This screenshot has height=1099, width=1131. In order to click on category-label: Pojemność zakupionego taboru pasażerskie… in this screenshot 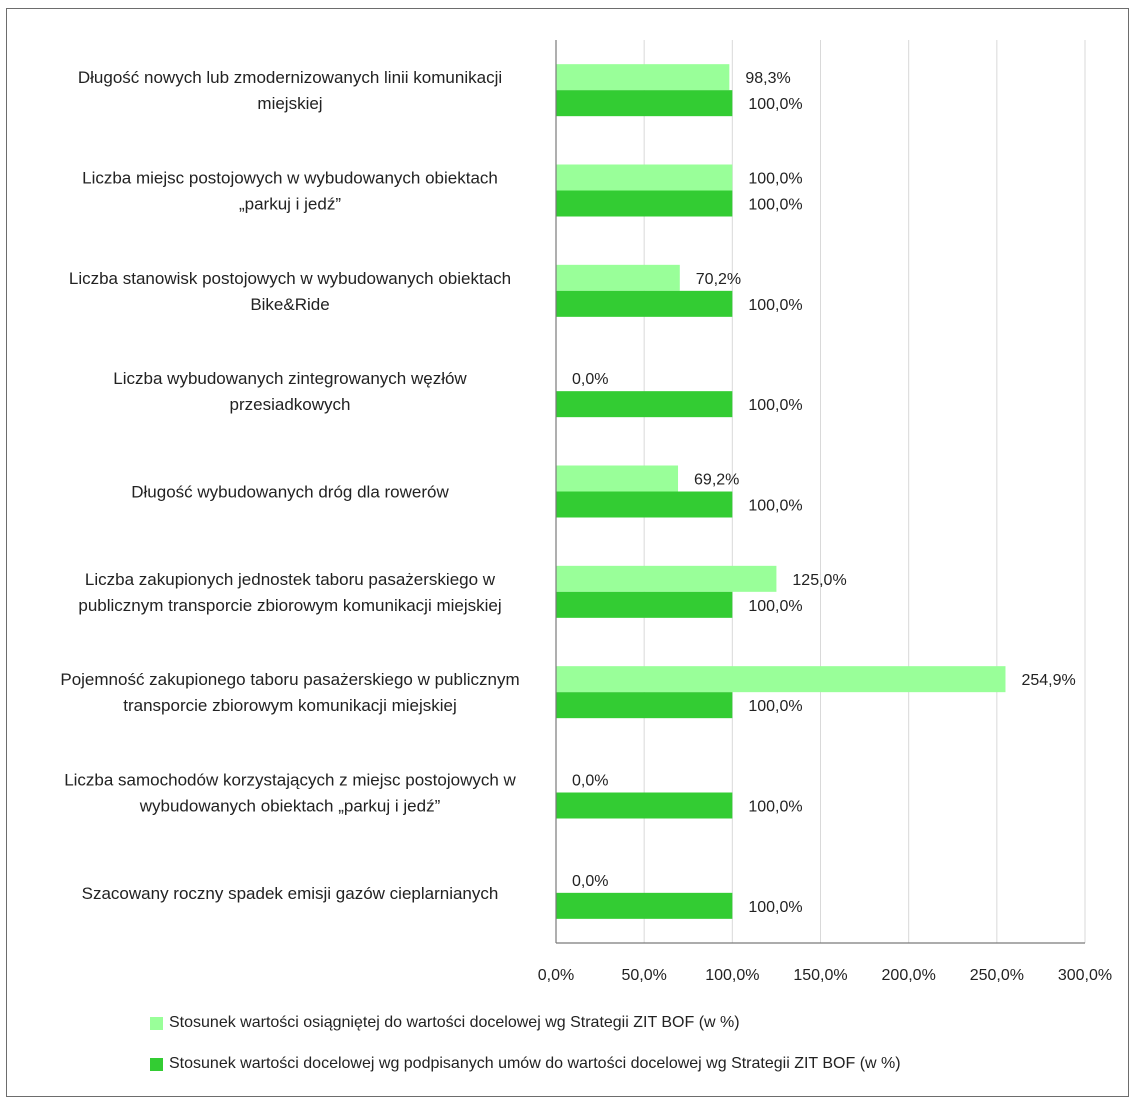, I will do `click(289, 692)`.